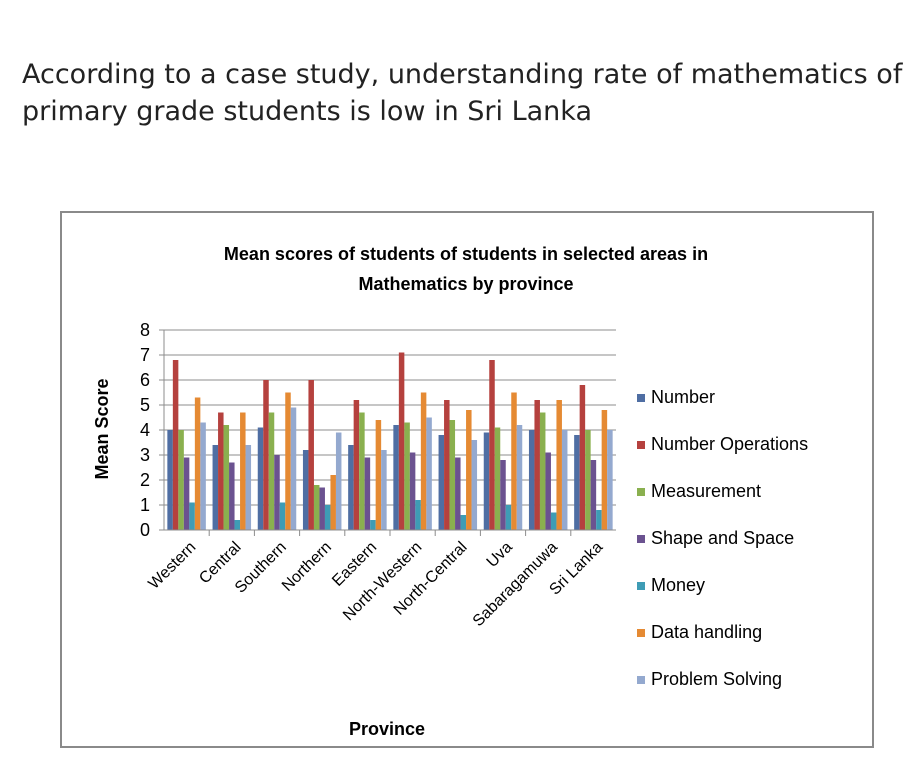 Image resolution: width=922 pixels, height=776 pixels. I want to click on y-tick-label: 7, so click(145, 355).